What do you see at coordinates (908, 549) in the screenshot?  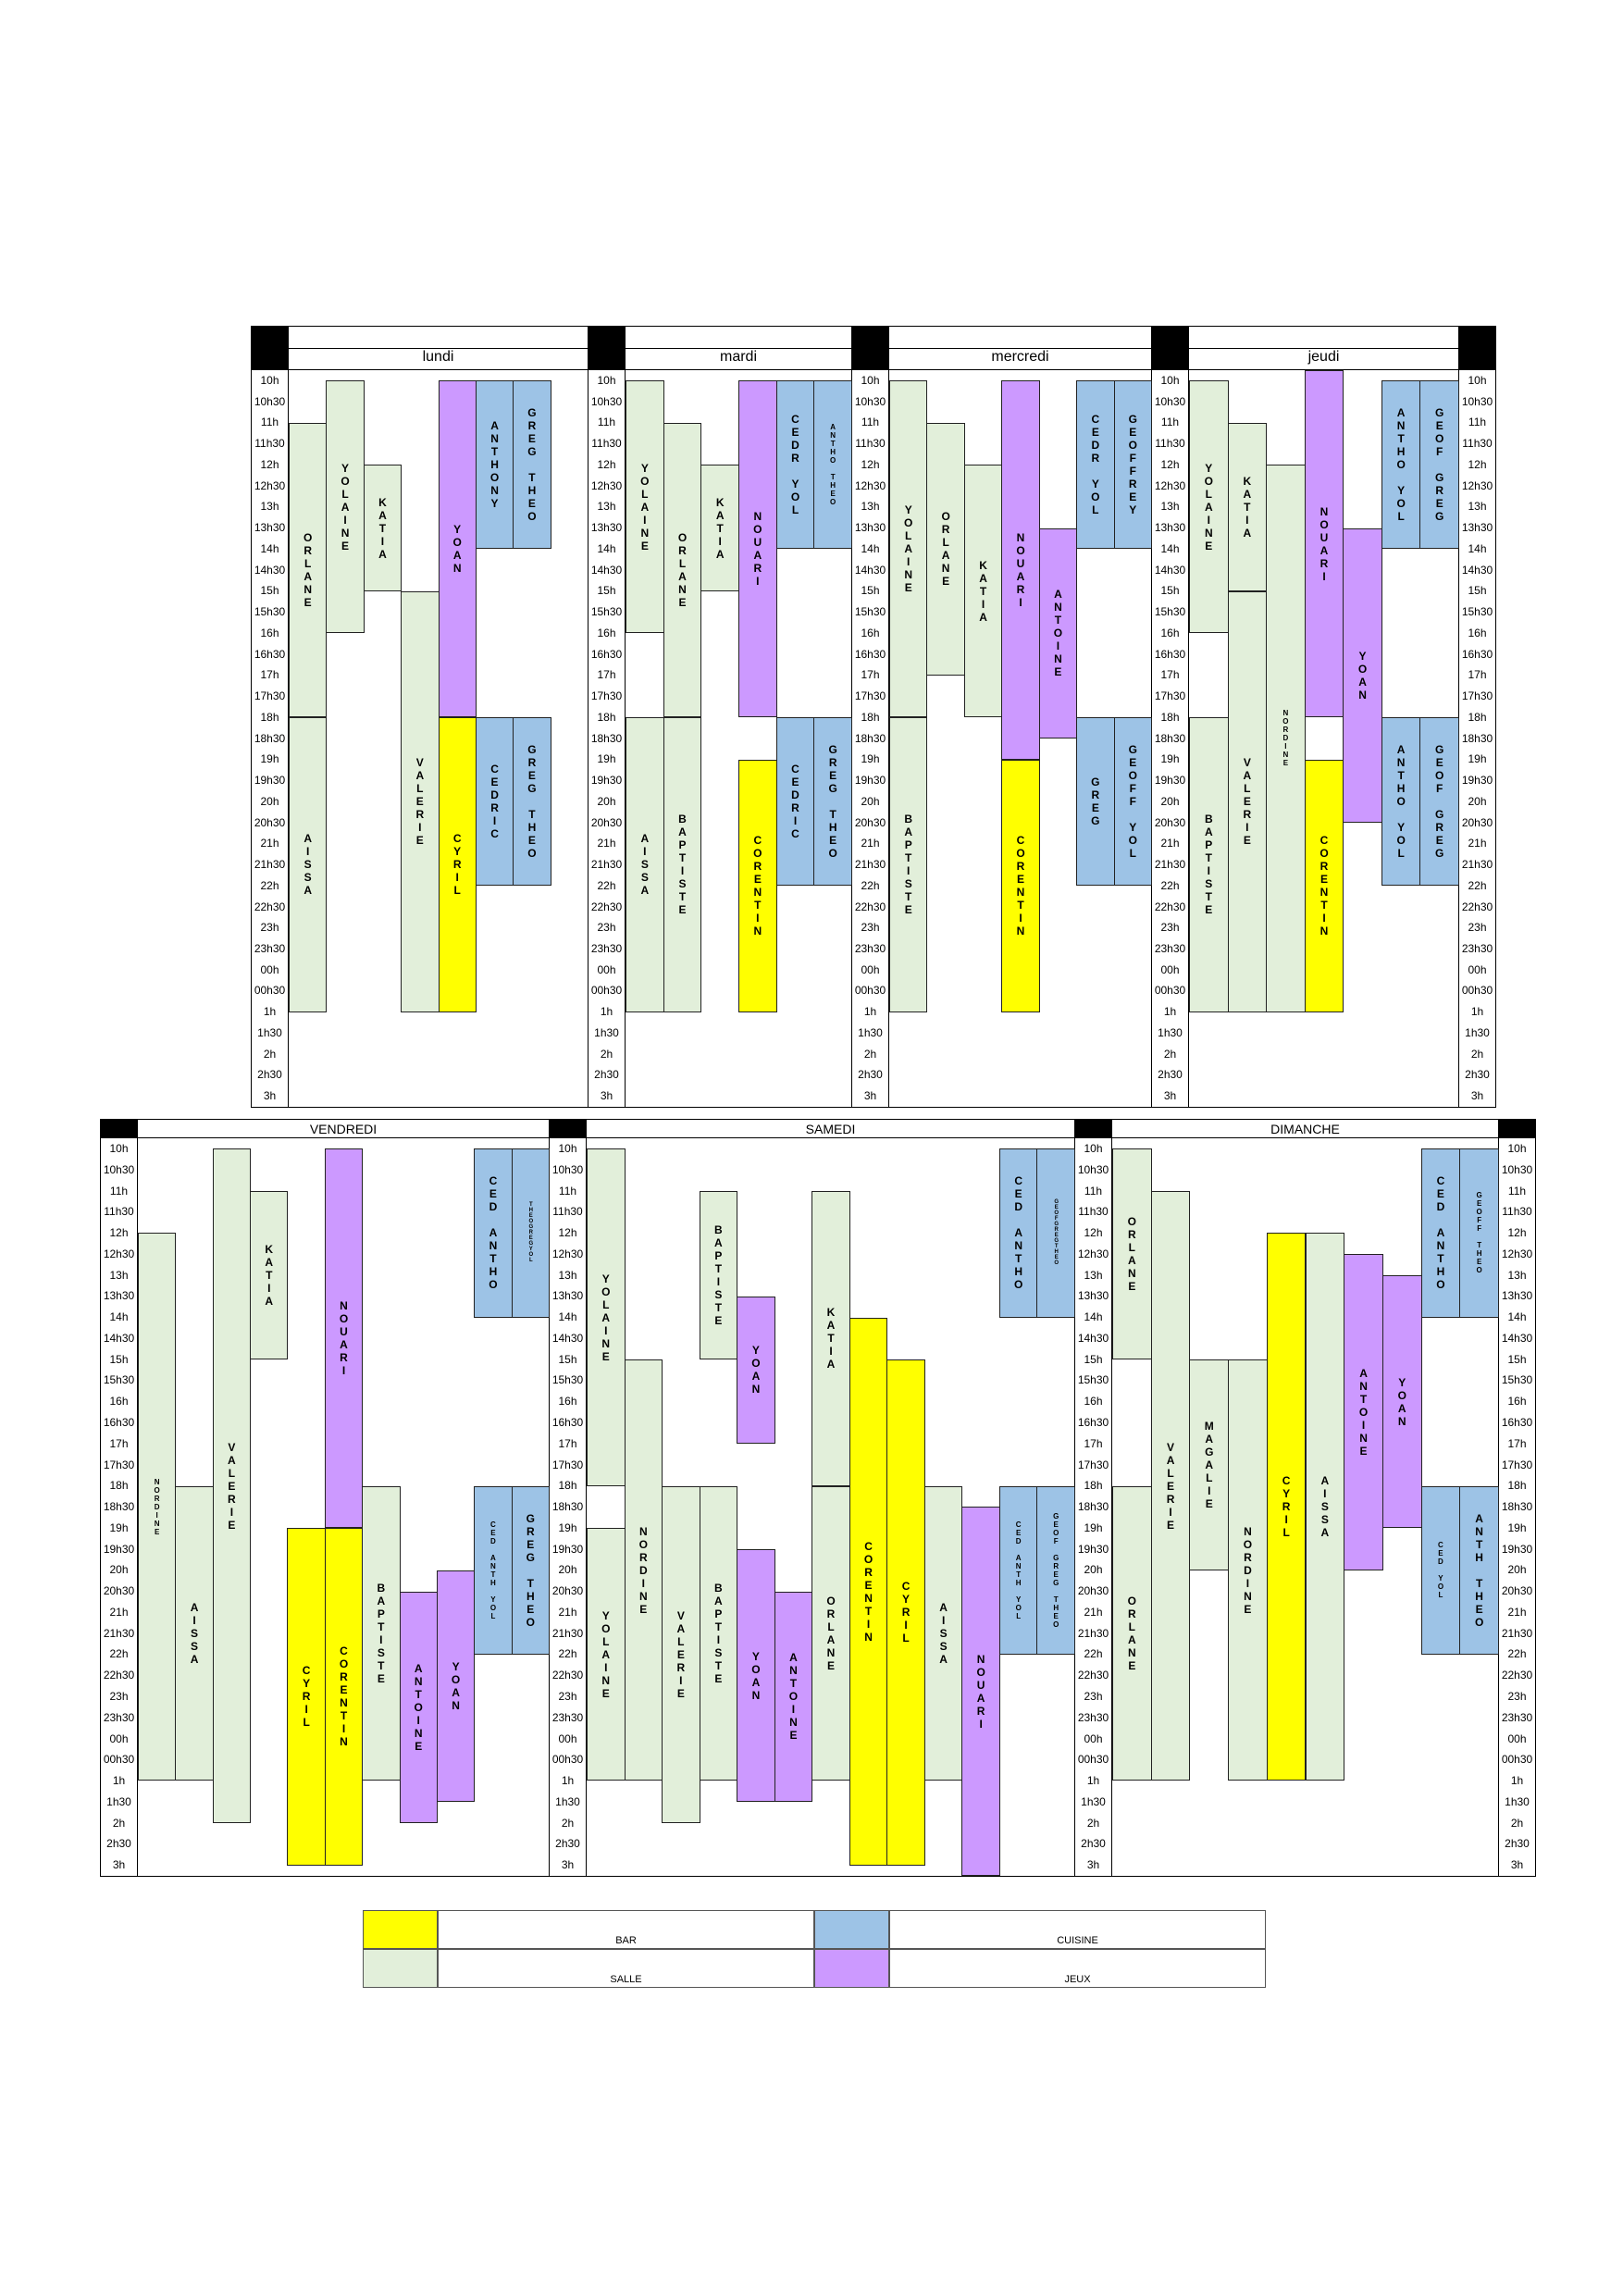 I see `shift-employee-name: YOLAINE` at bounding box center [908, 549].